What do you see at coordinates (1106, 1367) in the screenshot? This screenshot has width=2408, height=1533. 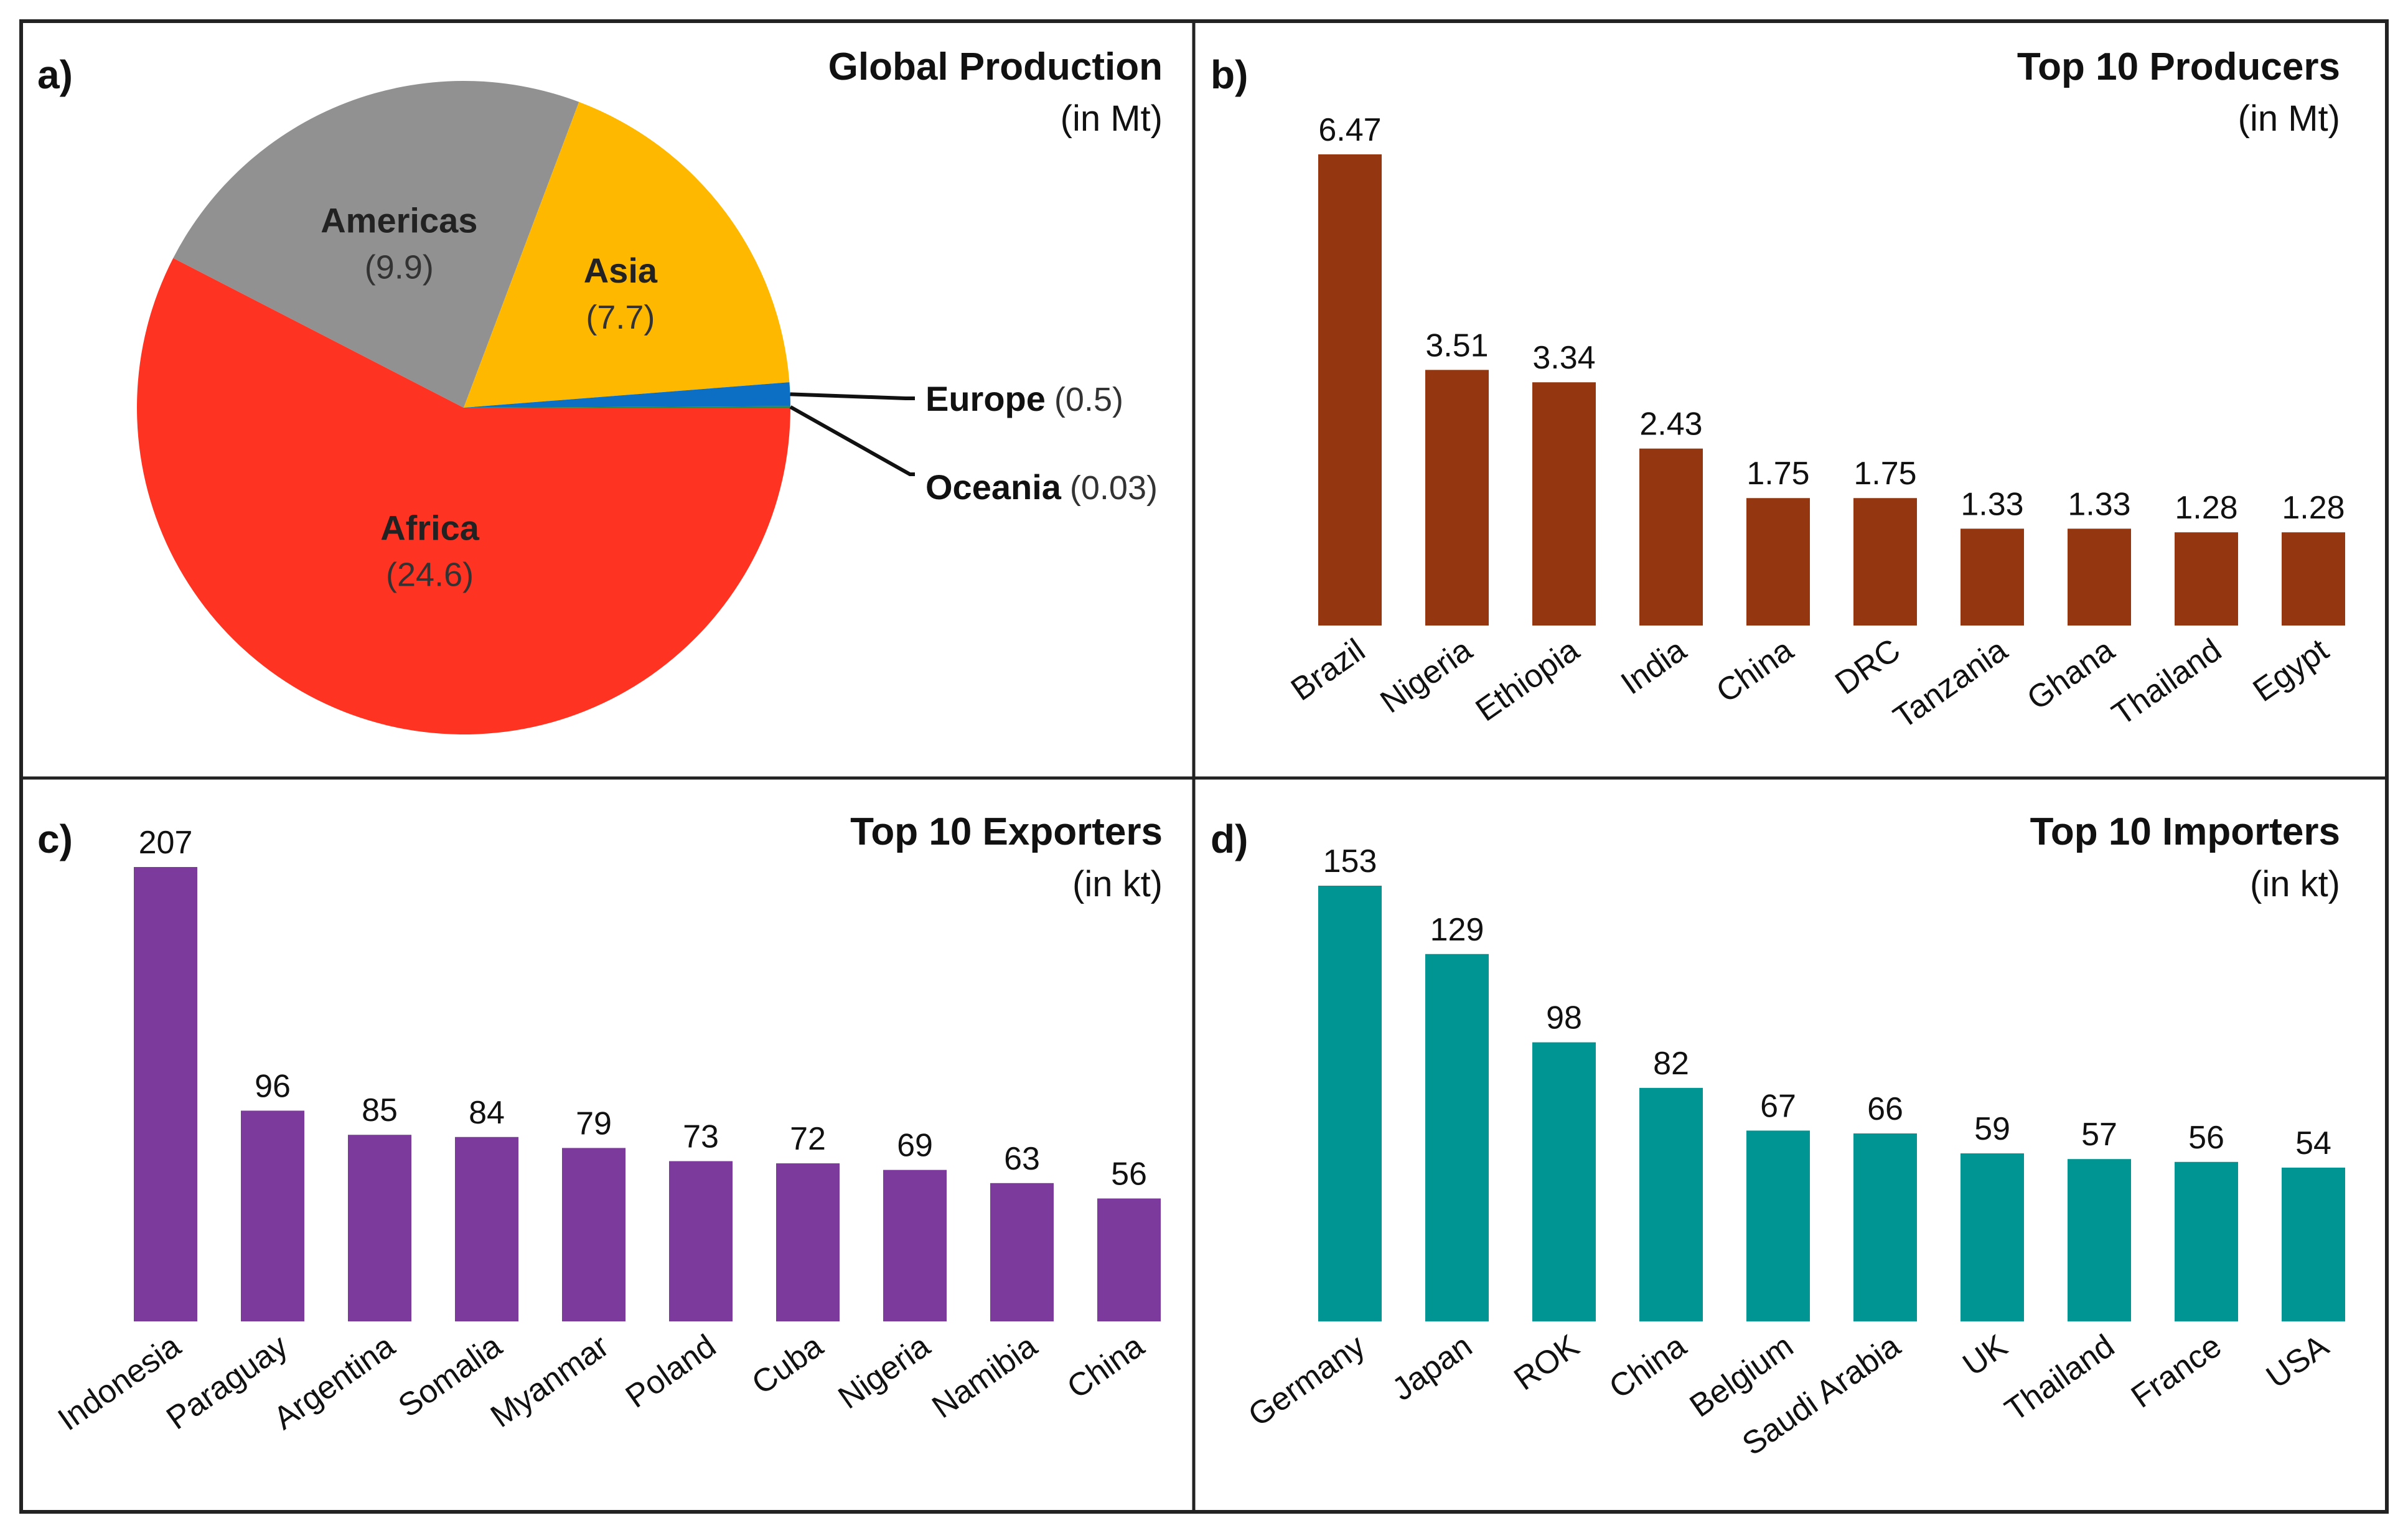 I see `exporters-category-china: China` at bounding box center [1106, 1367].